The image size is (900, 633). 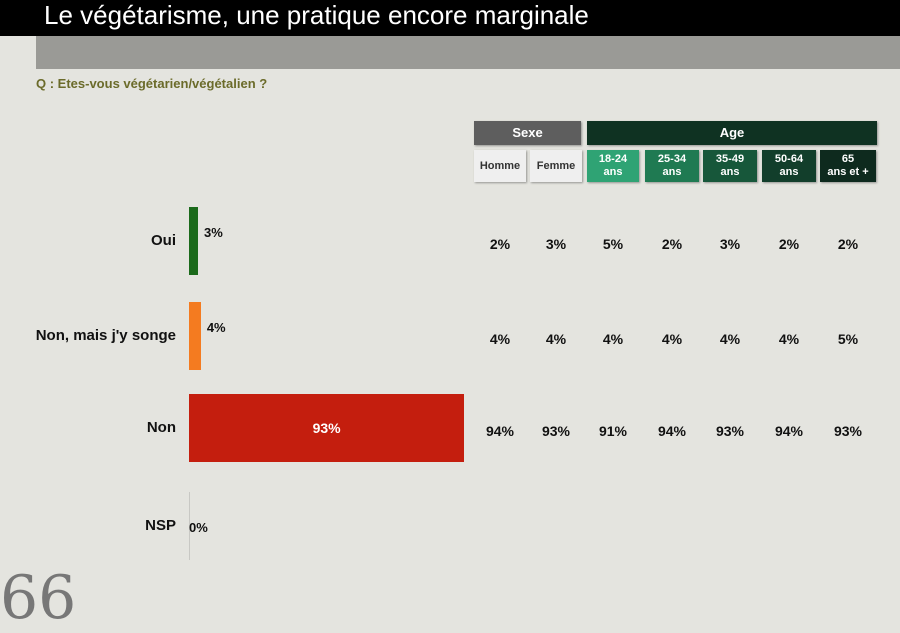 What do you see at coordinates (527, 133) in the screenshot?
I see `header-group-sexe: Sexe` at bounding box center [527, 133].